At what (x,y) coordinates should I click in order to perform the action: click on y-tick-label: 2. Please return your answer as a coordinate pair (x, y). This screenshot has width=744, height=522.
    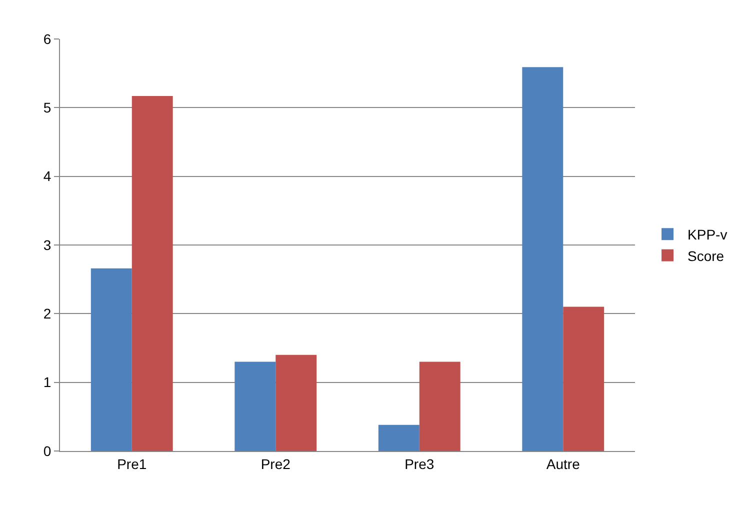
    Looking at the image, I should click on (47, 314).